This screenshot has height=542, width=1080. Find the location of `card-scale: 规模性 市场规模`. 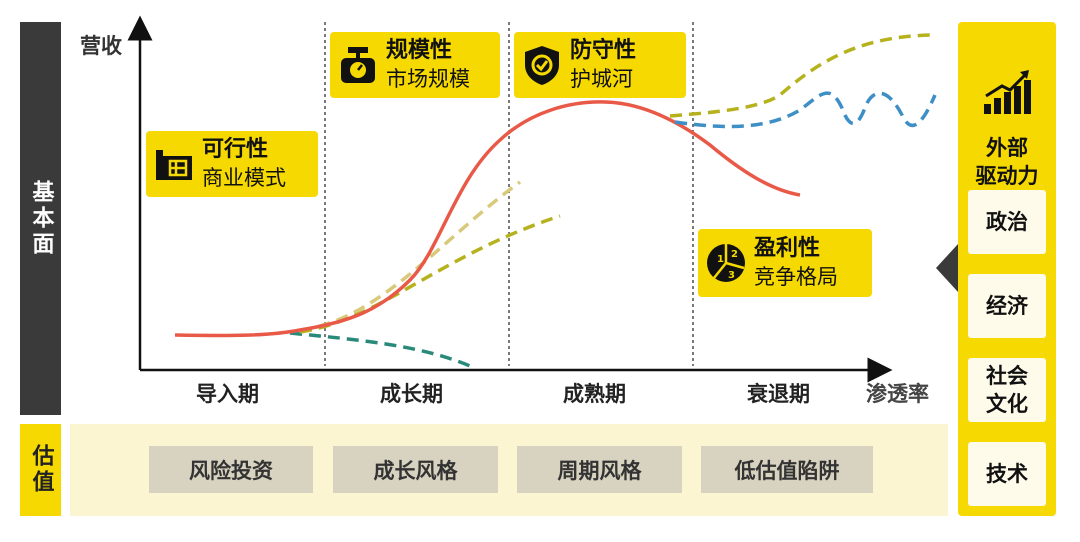

card-scale: 规模性 市场规模 is located at coordinates (415, 65).